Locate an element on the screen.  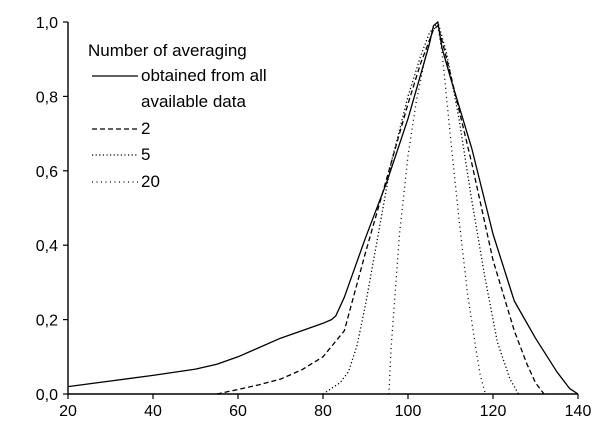
y-tick-label: 1,0 is located at coordinates (47, 23).